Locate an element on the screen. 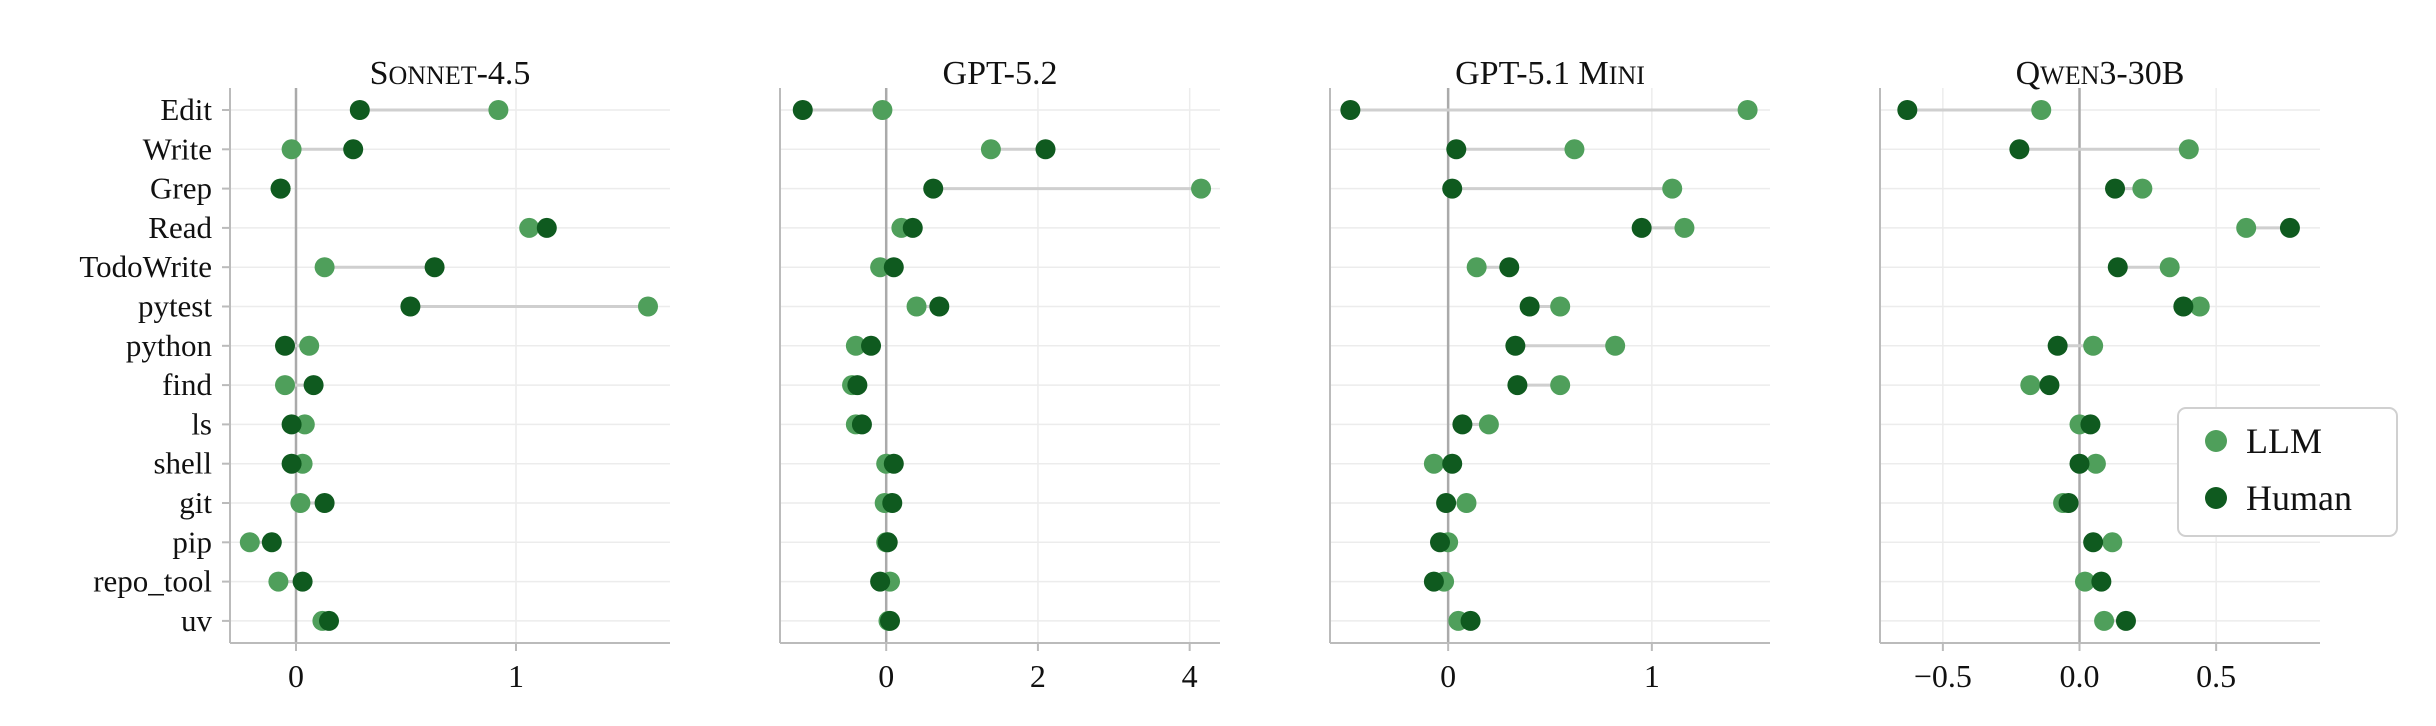 Image resolution: width=2436 pixels, height=726 pixels. category-label-pip: pip is located at coordinates (192, 541).